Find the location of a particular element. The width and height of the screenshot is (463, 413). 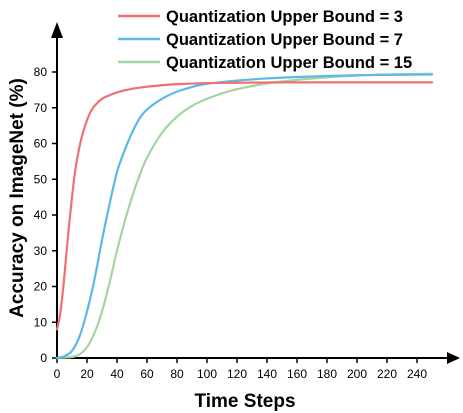

y-axis-label: Accuracy on ImageNet (%) is located at coordinates (17, 198).